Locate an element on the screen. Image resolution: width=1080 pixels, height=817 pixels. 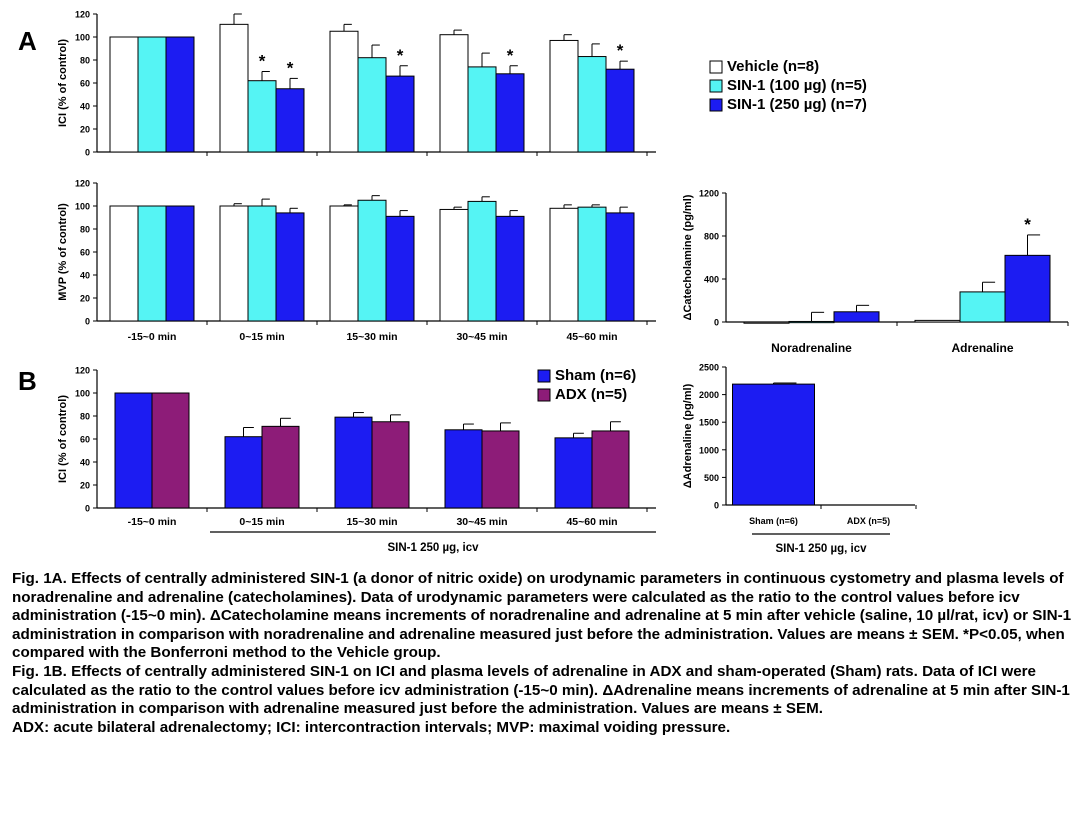
x-tick-label: 15~30 min is located at coordinates (371, 522).